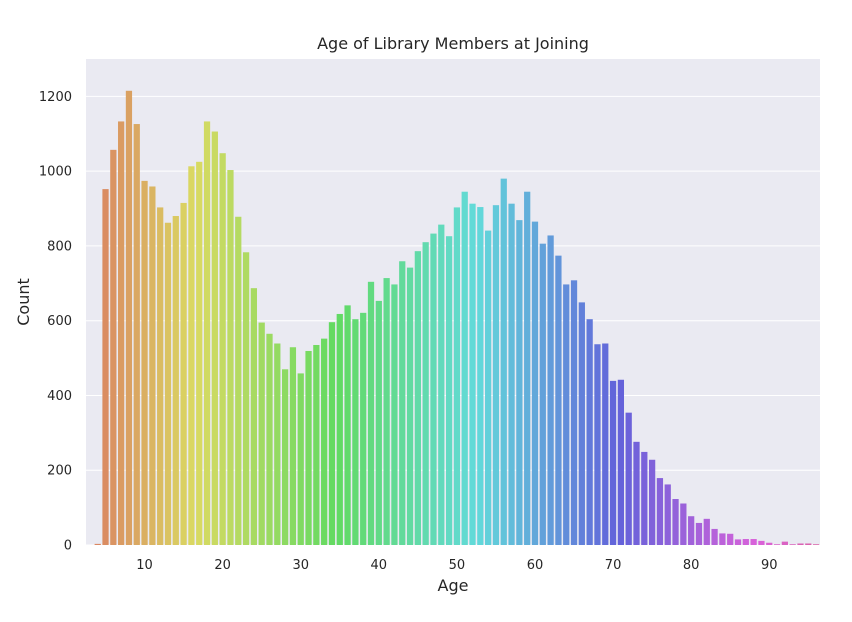 This screenshot has height=622, width=852. I want to click on x-tick-label: 40, so click(379, 565).